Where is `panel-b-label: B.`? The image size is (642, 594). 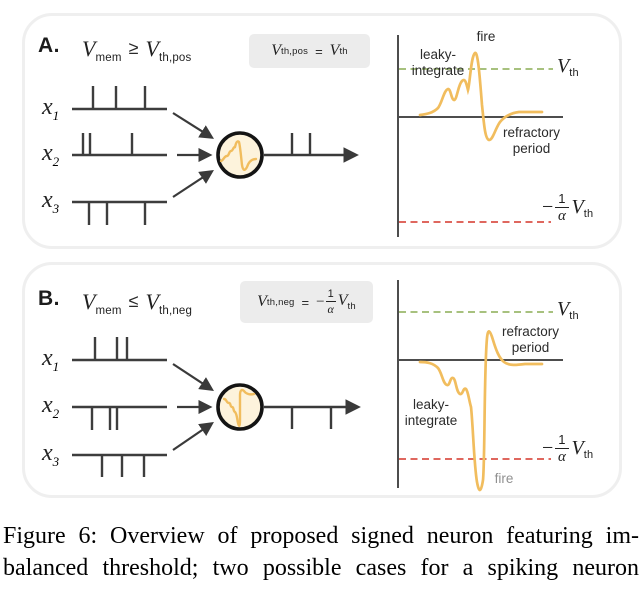
panel-b-label: B. is located at coordinates (49, 298).